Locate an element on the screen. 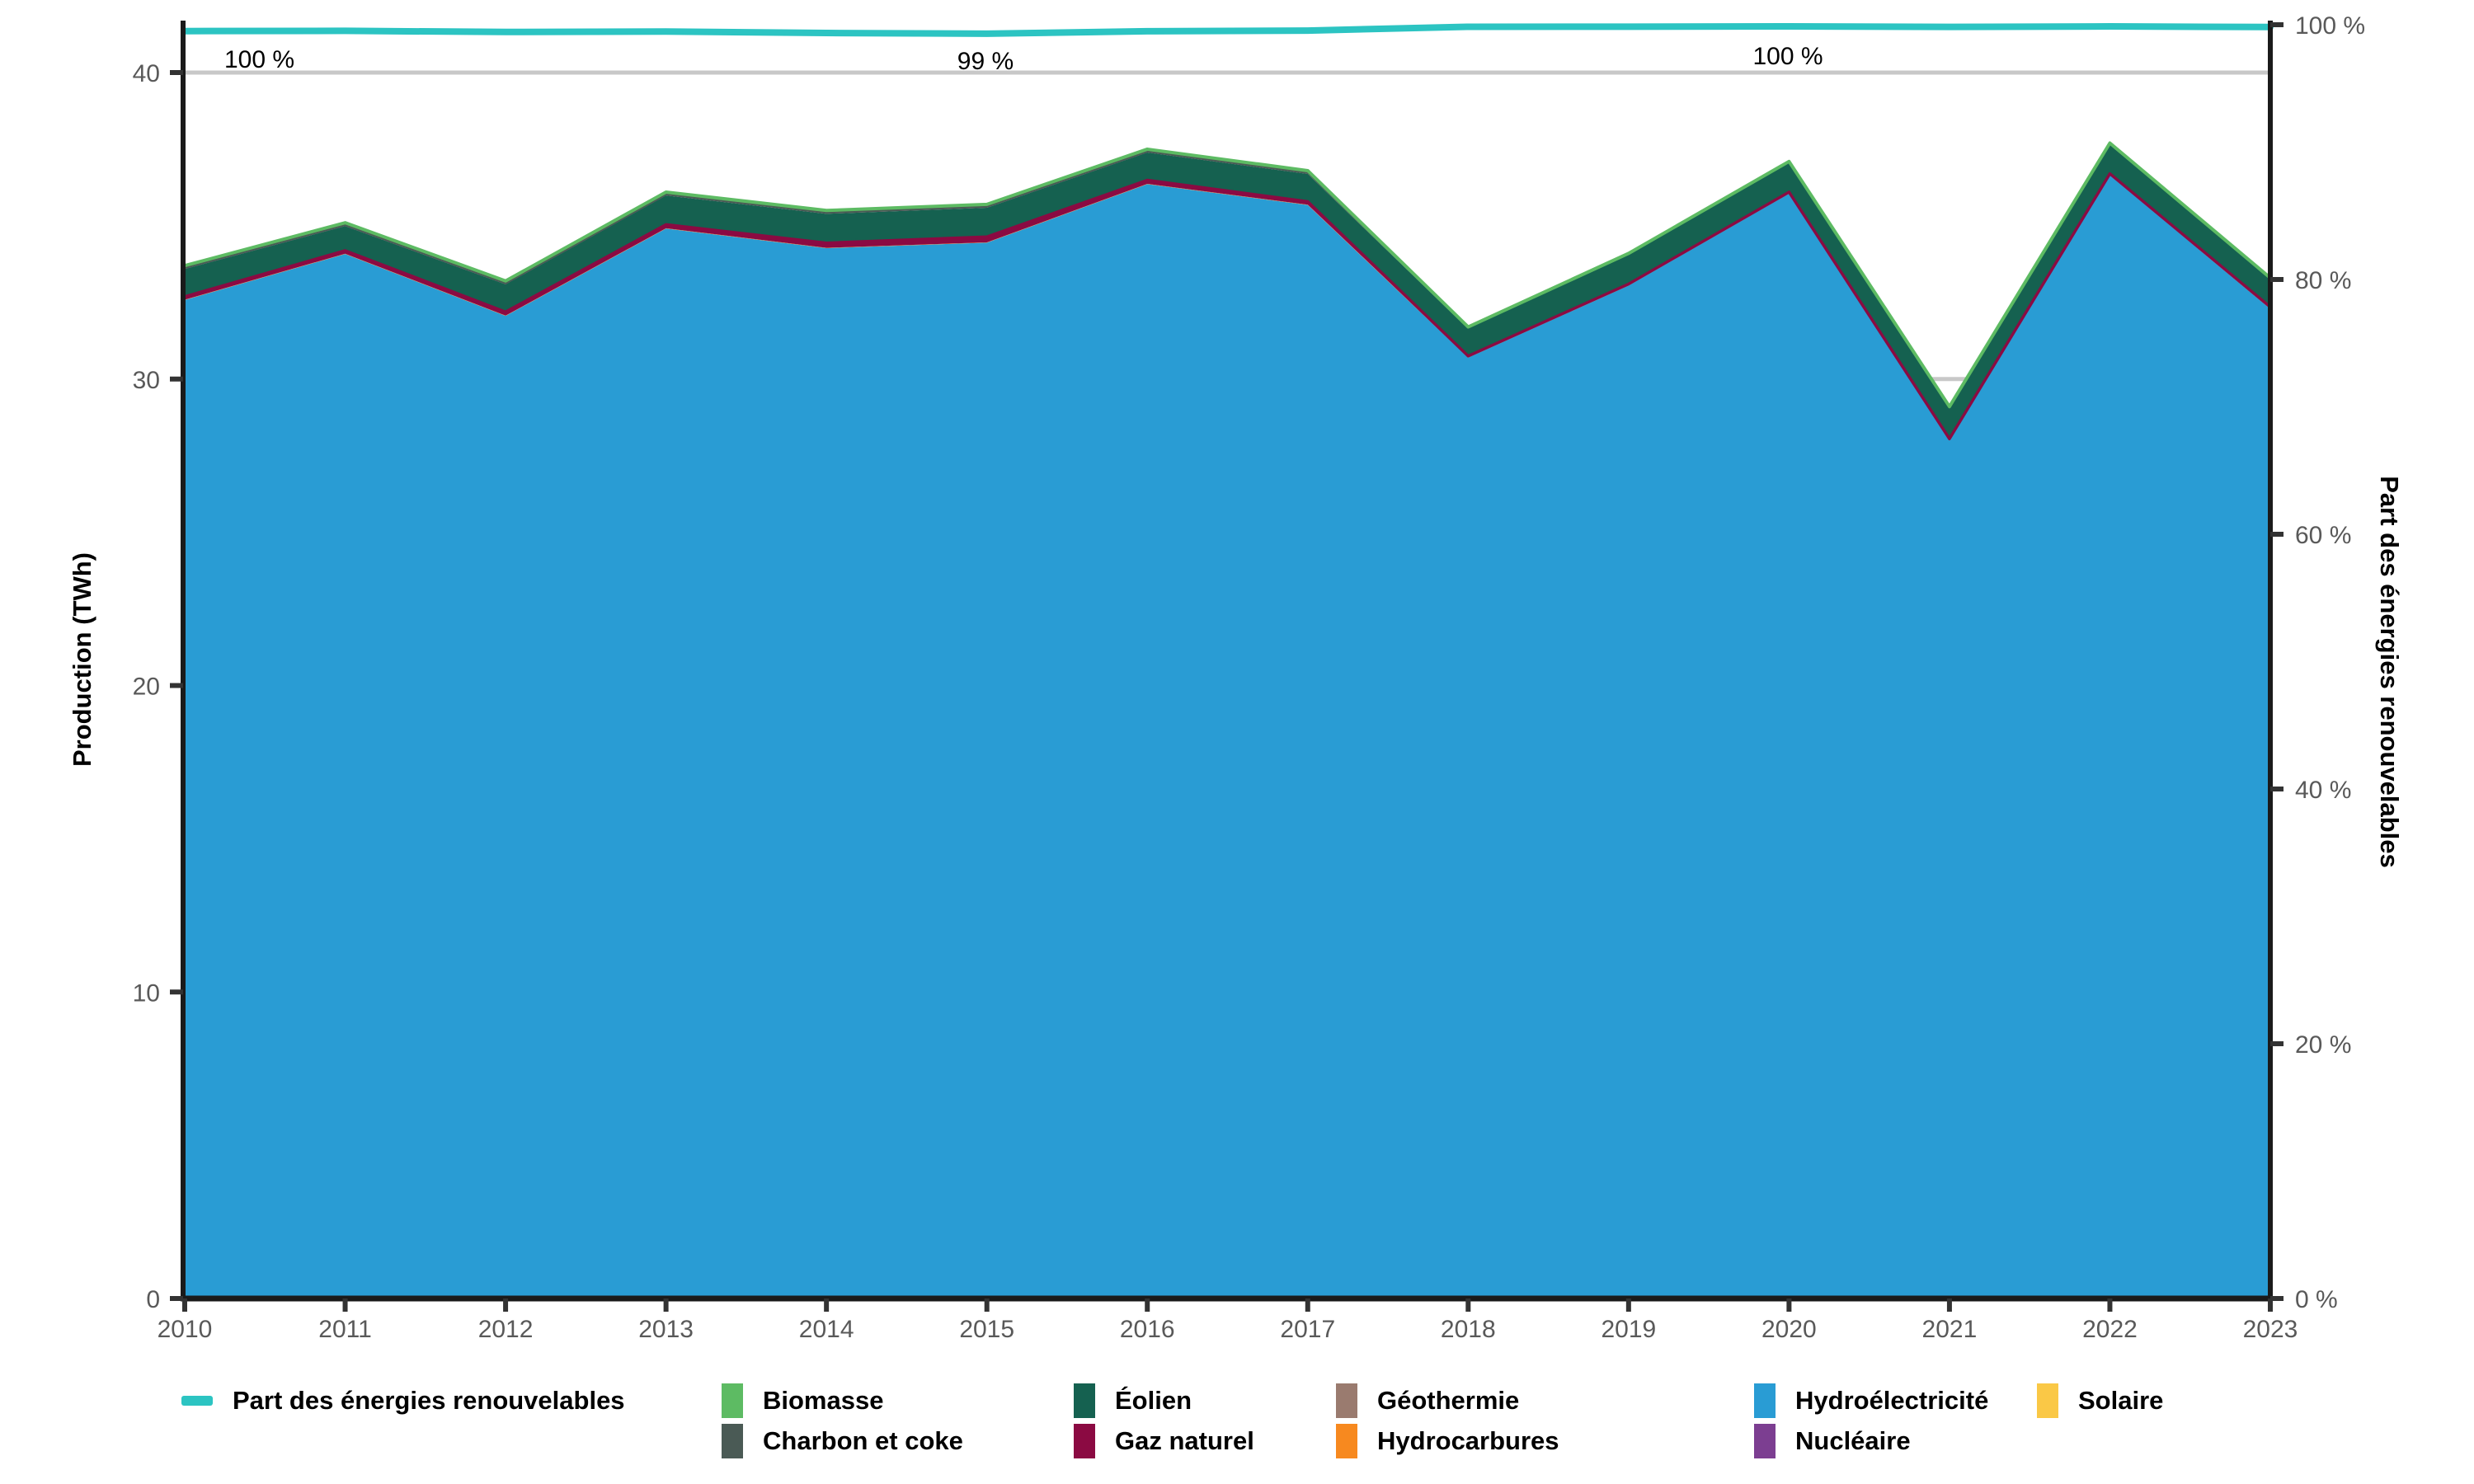 This screenshot has width=2474, height=1484. legend-label-eolien: Éolien is located at coordinates (1153, 1400).